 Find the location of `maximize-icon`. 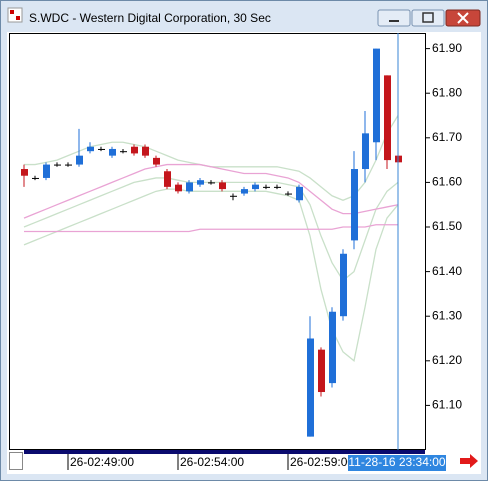

maximize-icon is located at coordinates (428, 17).